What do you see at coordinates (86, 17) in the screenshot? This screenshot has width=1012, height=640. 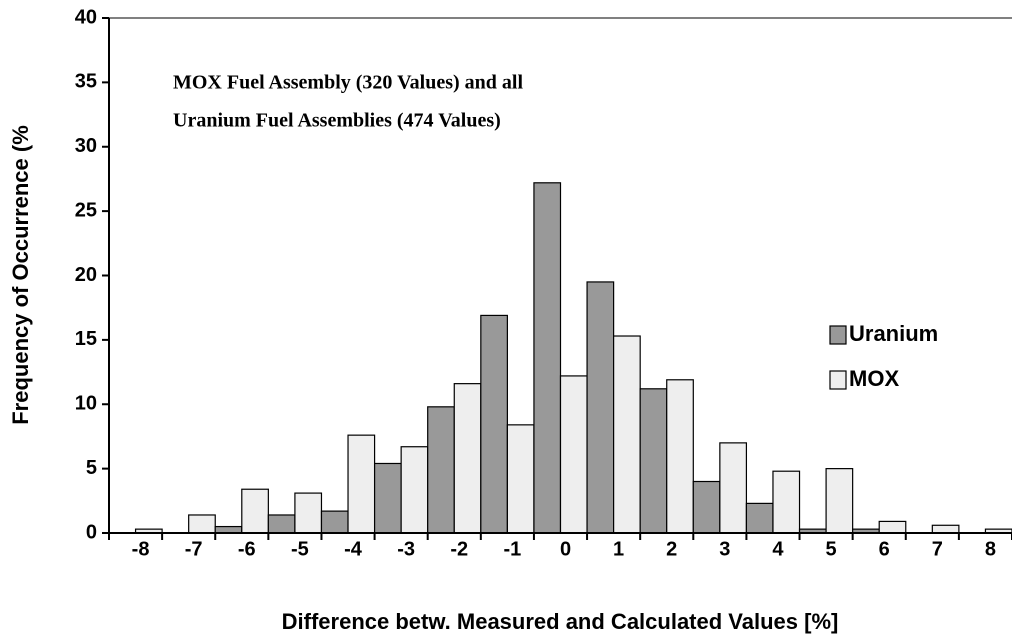 I see `y-tick-label: 40` at bounding box center [86, 17].